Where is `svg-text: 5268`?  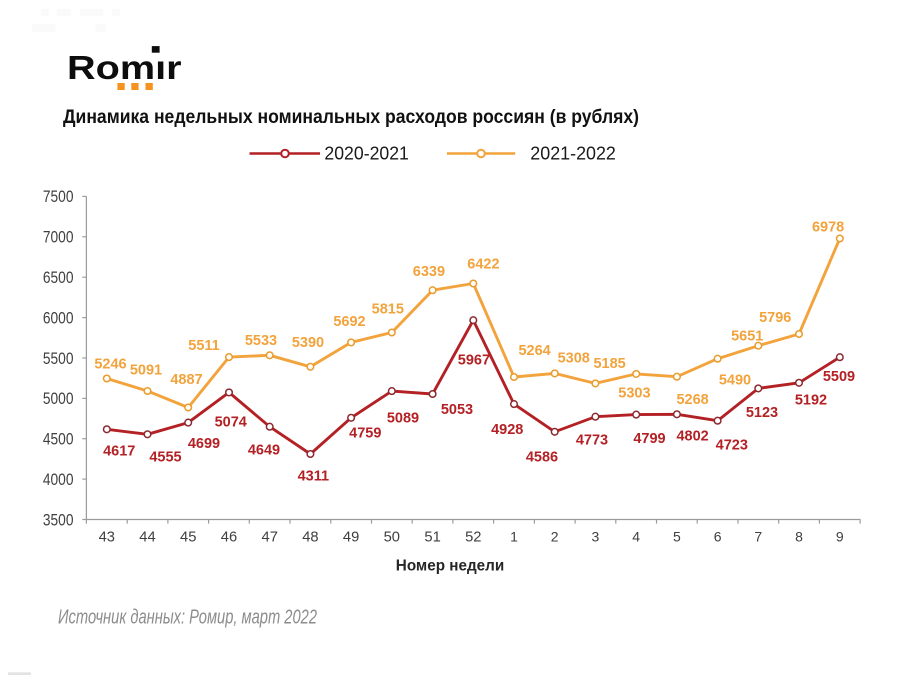 svg-text: 5268 is located at coordinates (692, 400).